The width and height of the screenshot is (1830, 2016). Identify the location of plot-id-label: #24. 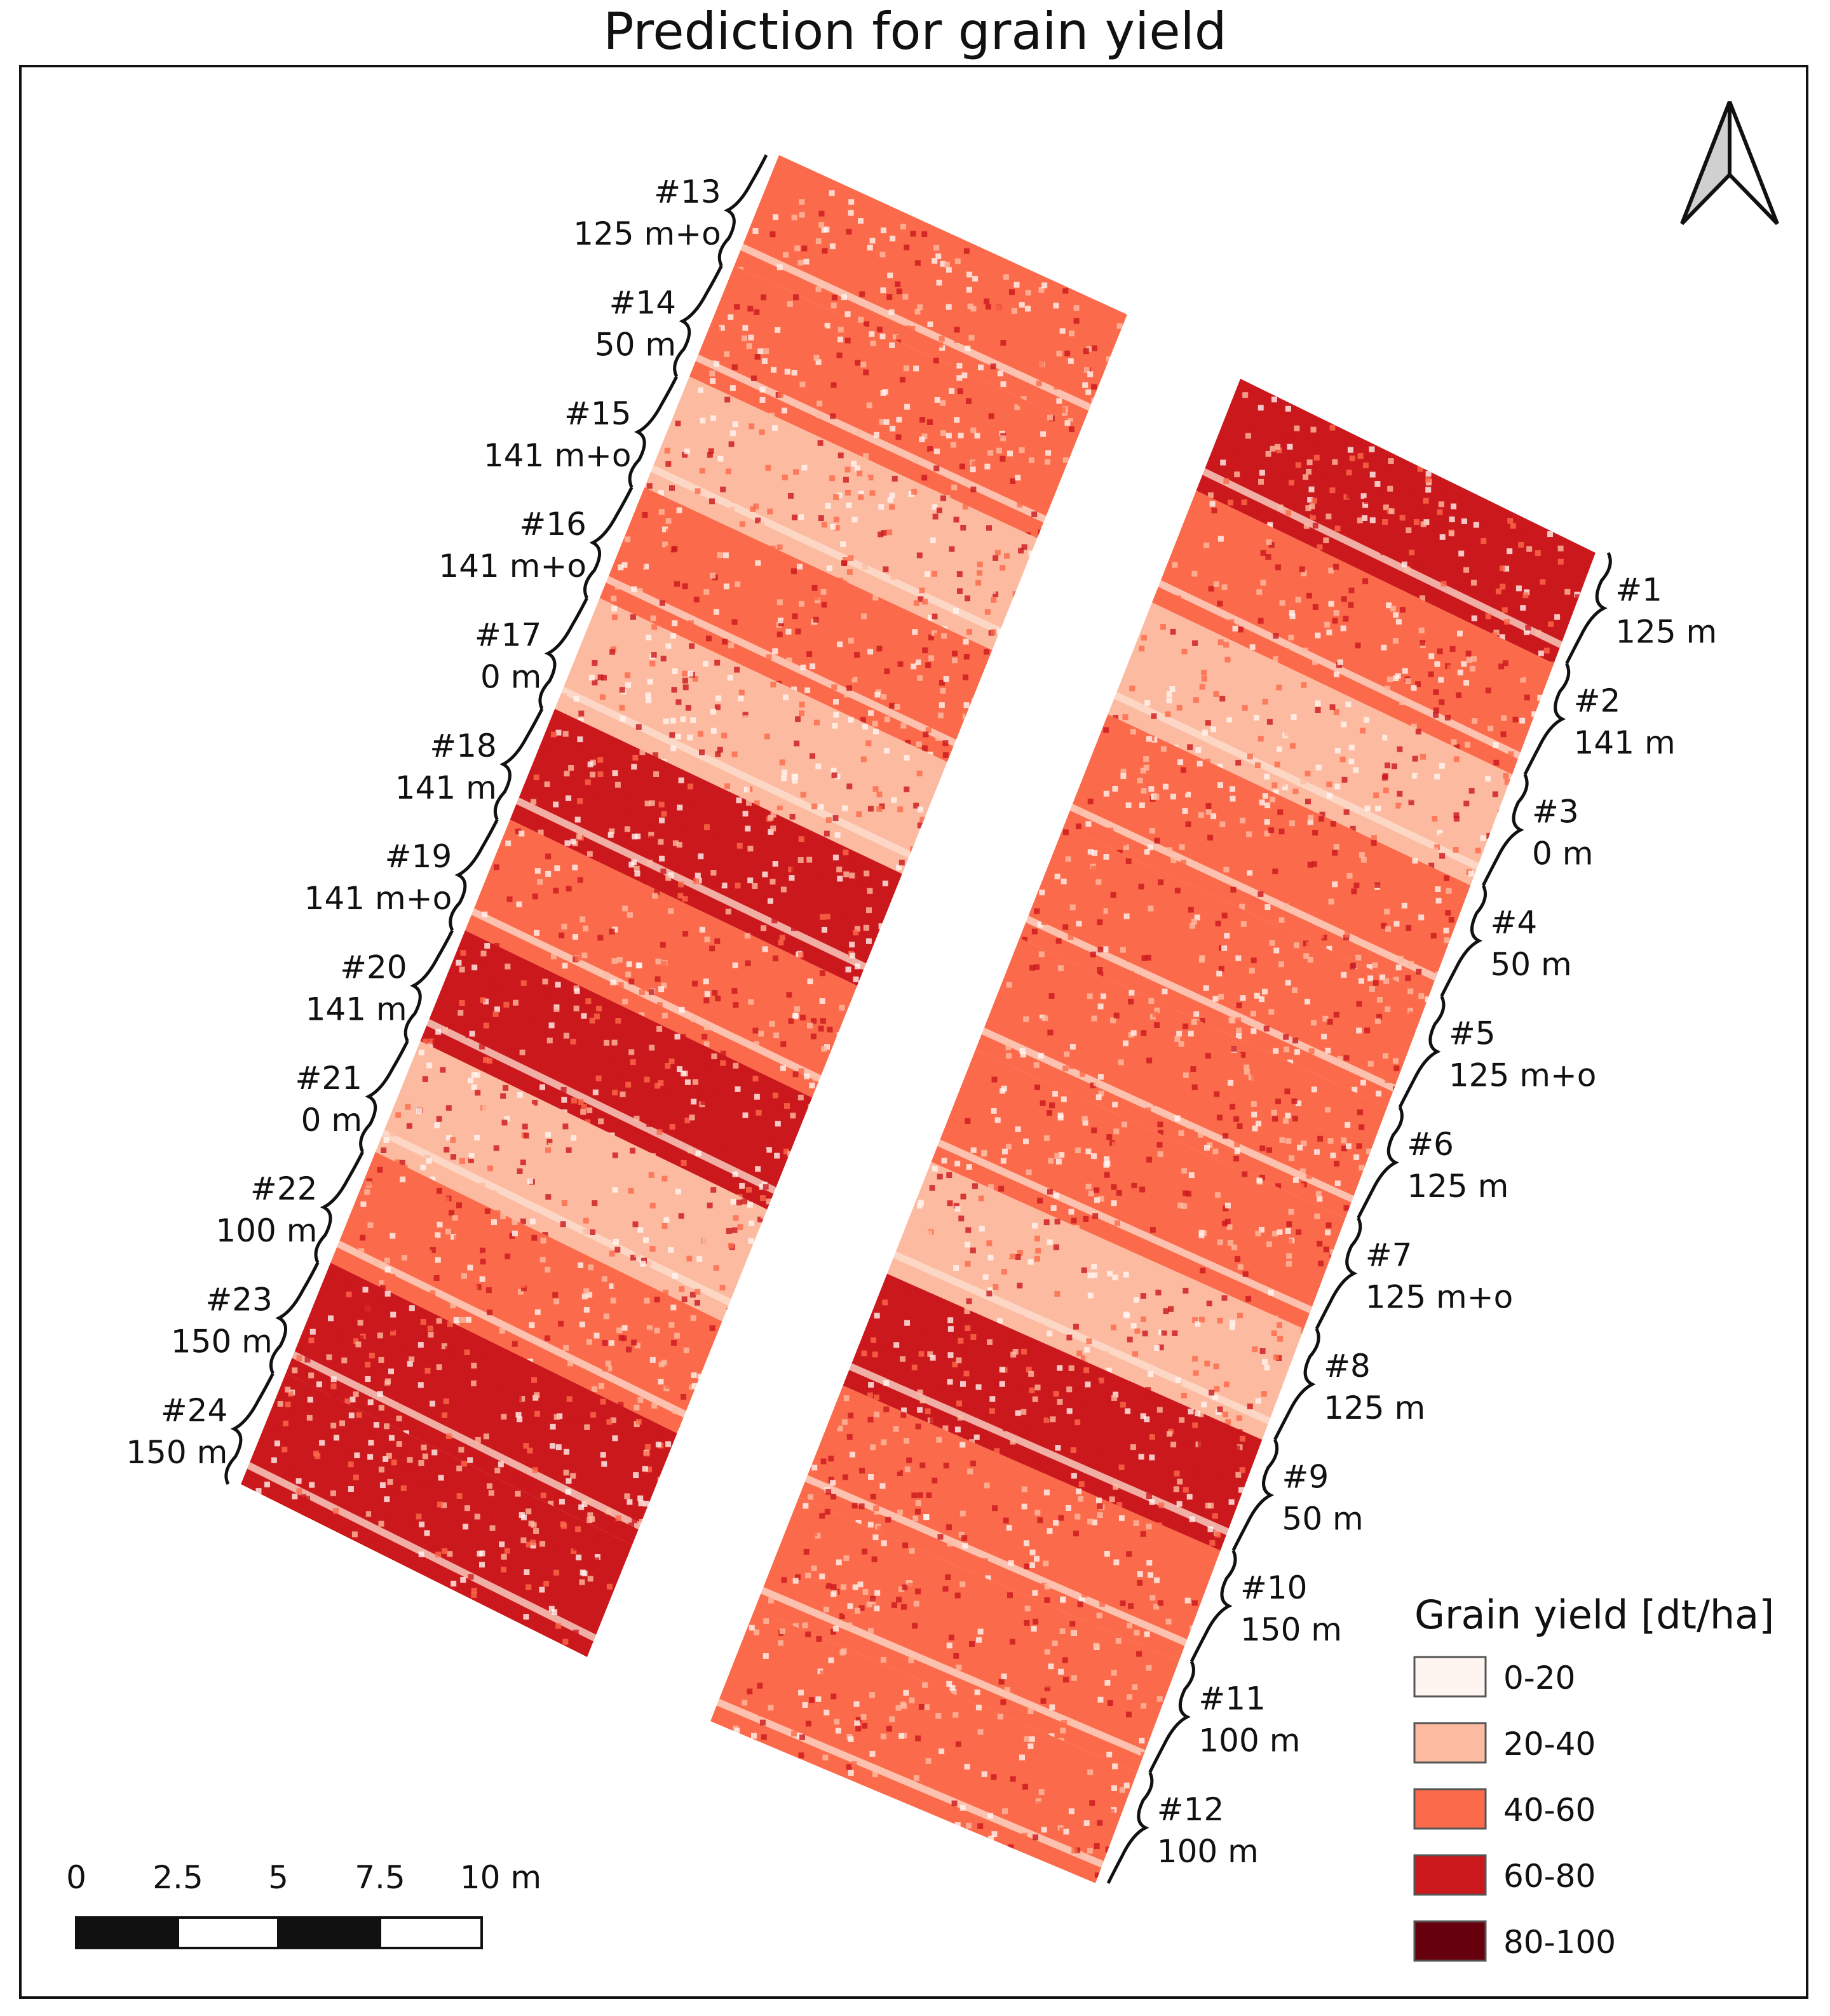
(194, 1410).